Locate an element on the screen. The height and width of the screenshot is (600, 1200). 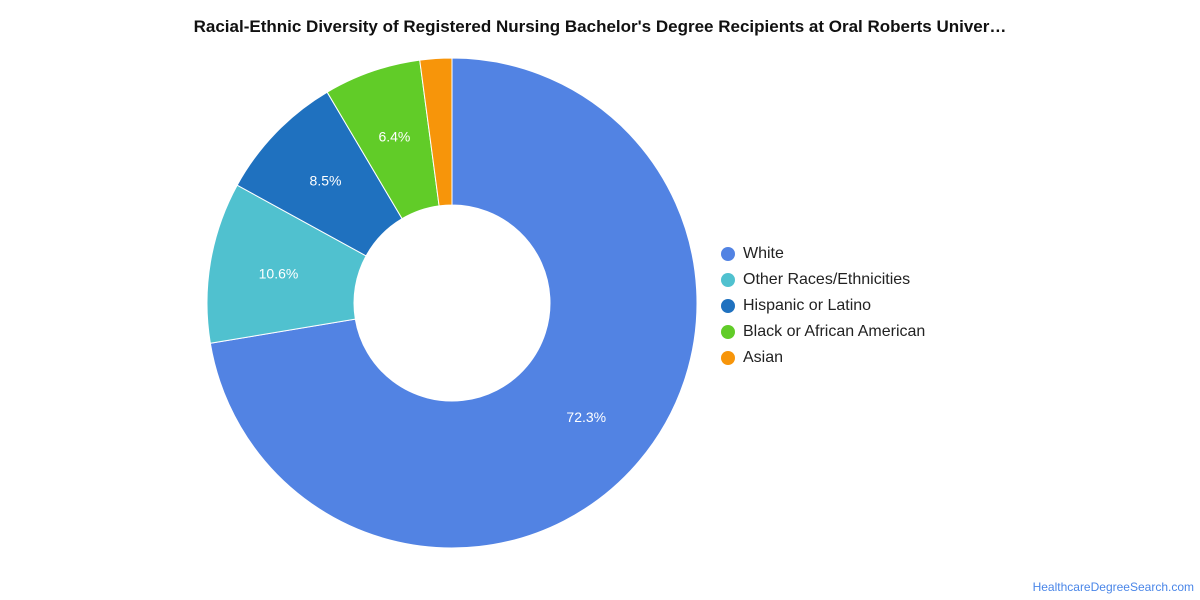
legend-label: Asian is located at coordinates (763, 357).